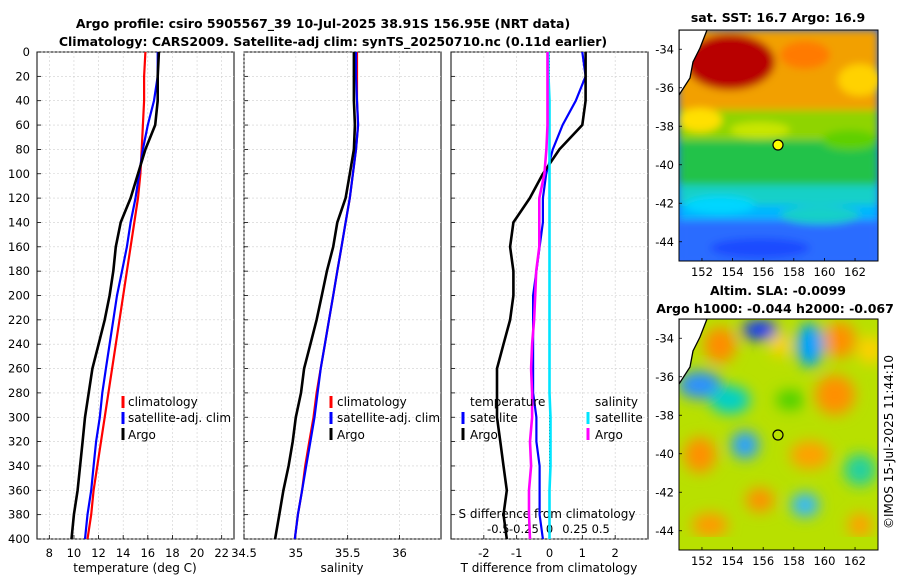 The height and width of the screenshot is (580, 900). I want to click on temperature-xtick-label: 22, so click(221, 553).